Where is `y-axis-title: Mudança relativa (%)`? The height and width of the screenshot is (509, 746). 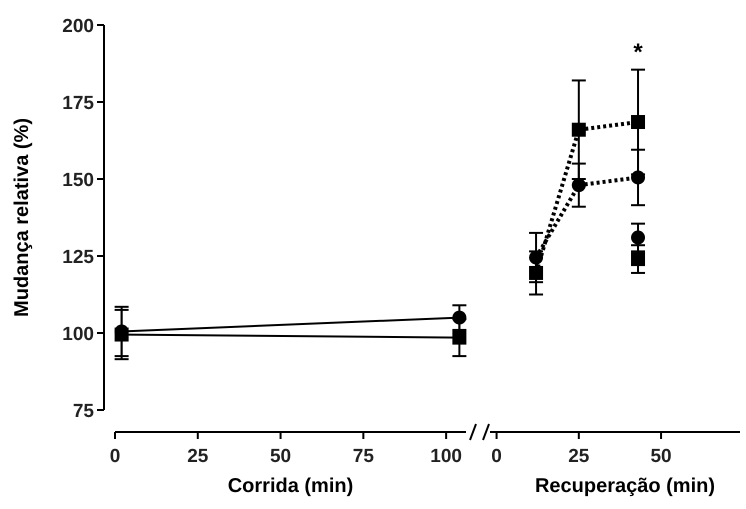 y-axis-title: Mudança relativa (%) is located at coordinates (22, 217).